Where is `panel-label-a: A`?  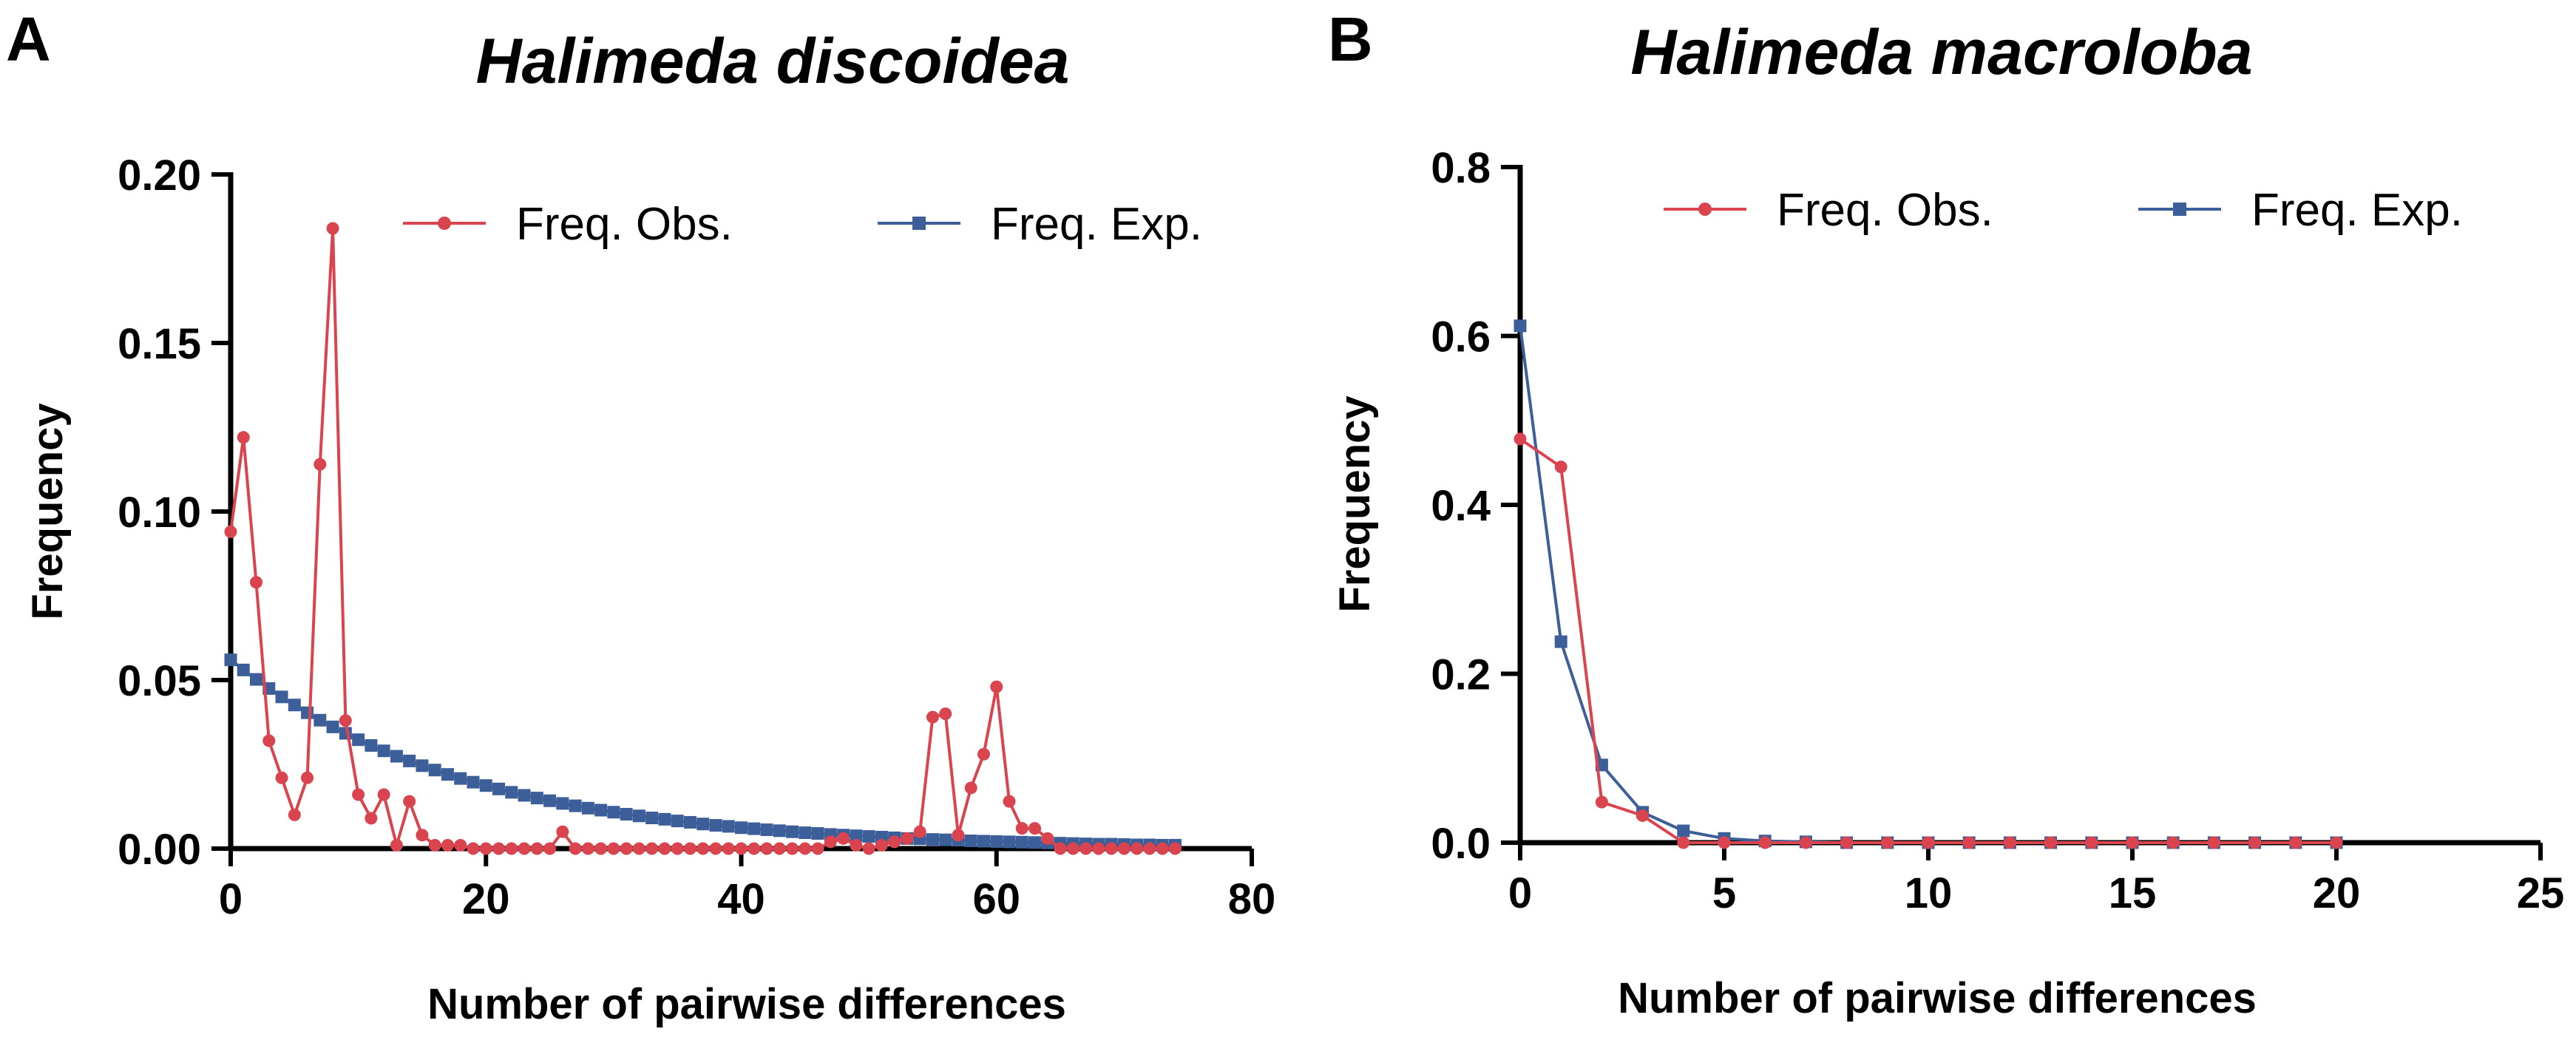
panel-label-a: A is located at coordinates (28, 39).